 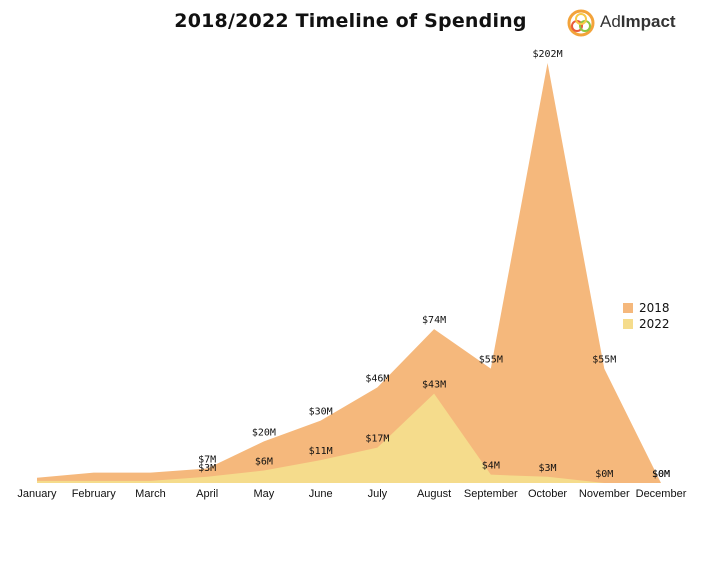 I want to click on admpact-logo: AdImpact, so click(x=631, y=23).